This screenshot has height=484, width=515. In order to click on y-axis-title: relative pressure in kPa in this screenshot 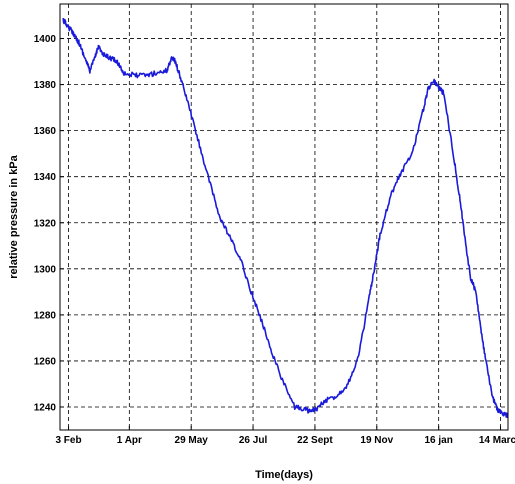, I will do `click(14, 216)`.